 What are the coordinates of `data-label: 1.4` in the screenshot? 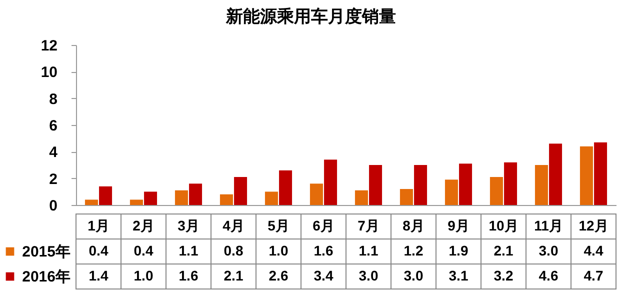 It's located at (98, 276).